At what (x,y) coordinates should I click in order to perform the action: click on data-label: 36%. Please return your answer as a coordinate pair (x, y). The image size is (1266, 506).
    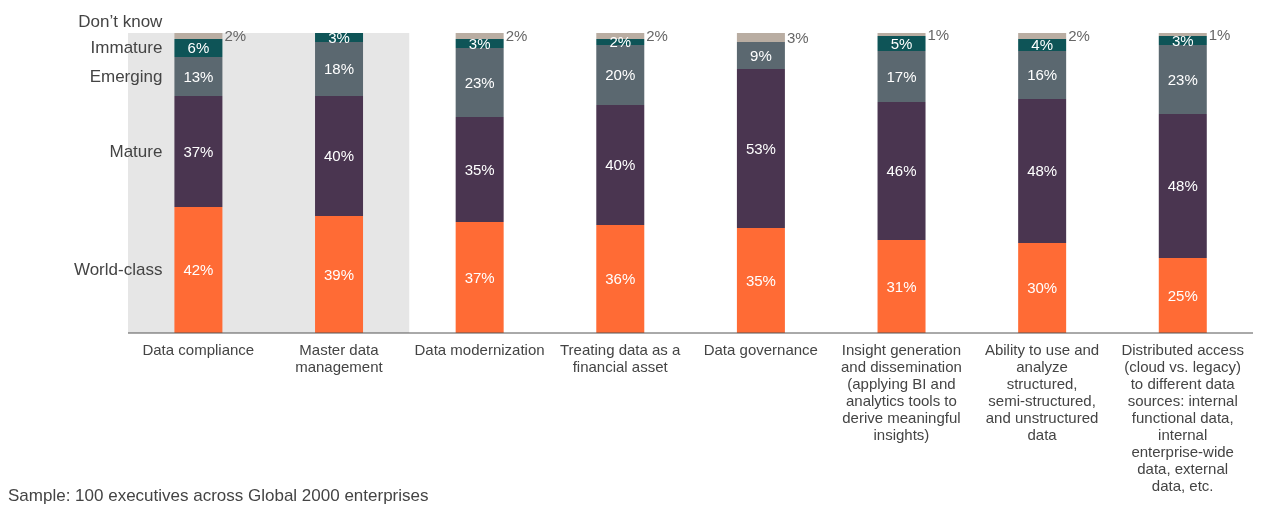
    Looking at the image, I should click on (620, 278).